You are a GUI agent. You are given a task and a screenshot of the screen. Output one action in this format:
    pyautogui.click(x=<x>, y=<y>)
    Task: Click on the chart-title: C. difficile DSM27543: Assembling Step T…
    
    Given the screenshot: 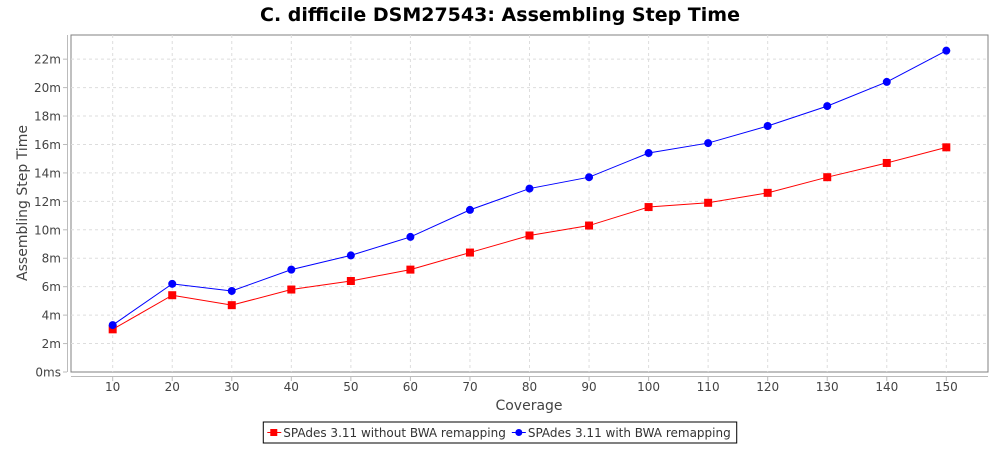 What is the action you would take?
    pyautogui.click(x=500, y=15)
    